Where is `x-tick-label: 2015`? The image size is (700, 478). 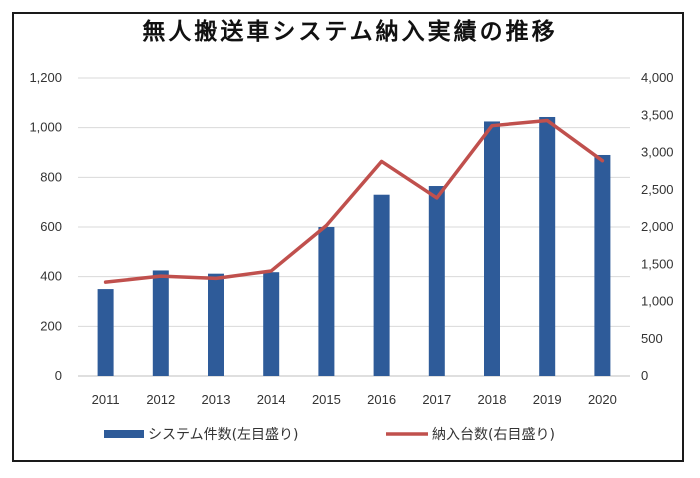
x-tick-label: 2015 is located at coordinates (326, 399).